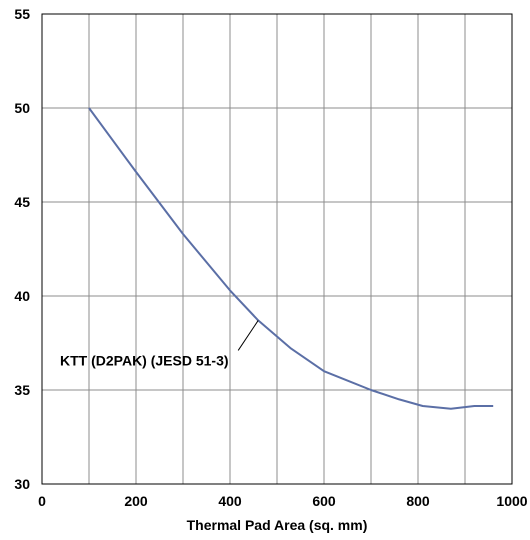 The image size is (530, 540). Describe the element at coordinates (22, 202) in the screenshot. I see `y-tick-label: 45` at that location.